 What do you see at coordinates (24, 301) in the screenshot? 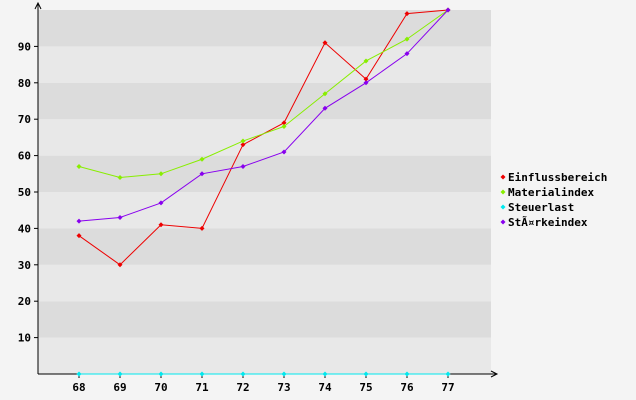
I see `y-tick-label: 20` at bounding box center [24, 301].